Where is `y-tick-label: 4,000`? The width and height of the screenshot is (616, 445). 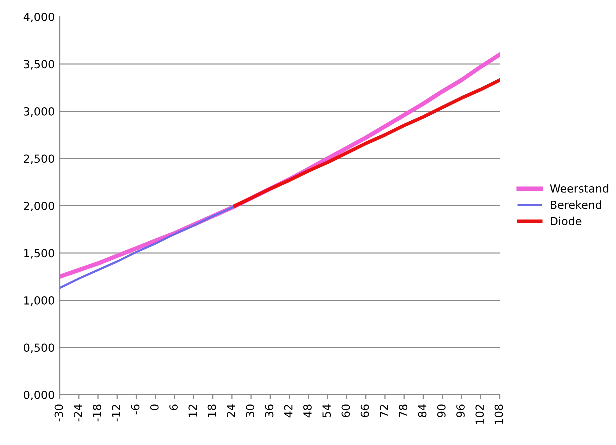 y-tick-label: 4,000 is located at coordinates (39, 17).